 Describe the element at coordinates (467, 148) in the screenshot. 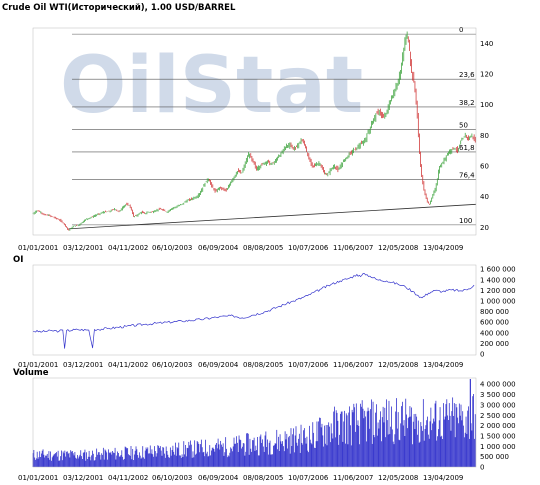

I see `fib-level-label: 61,8` at that location.